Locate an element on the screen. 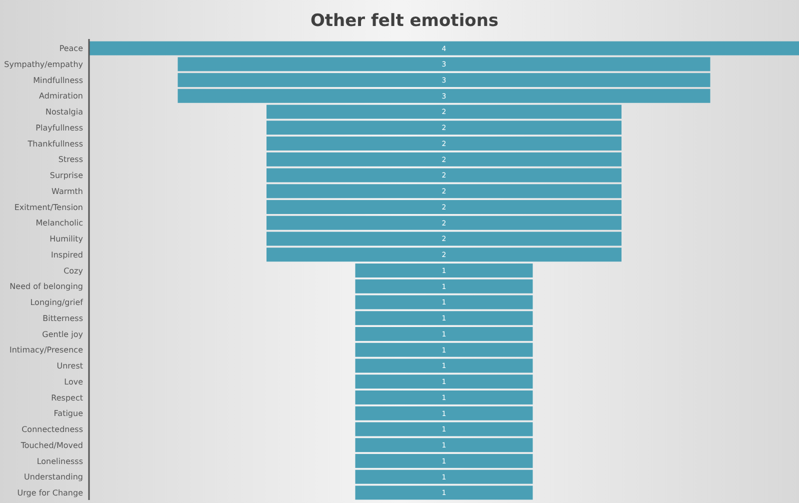  category-label: Sympathy/empathy is located at coordinates (44, 64).